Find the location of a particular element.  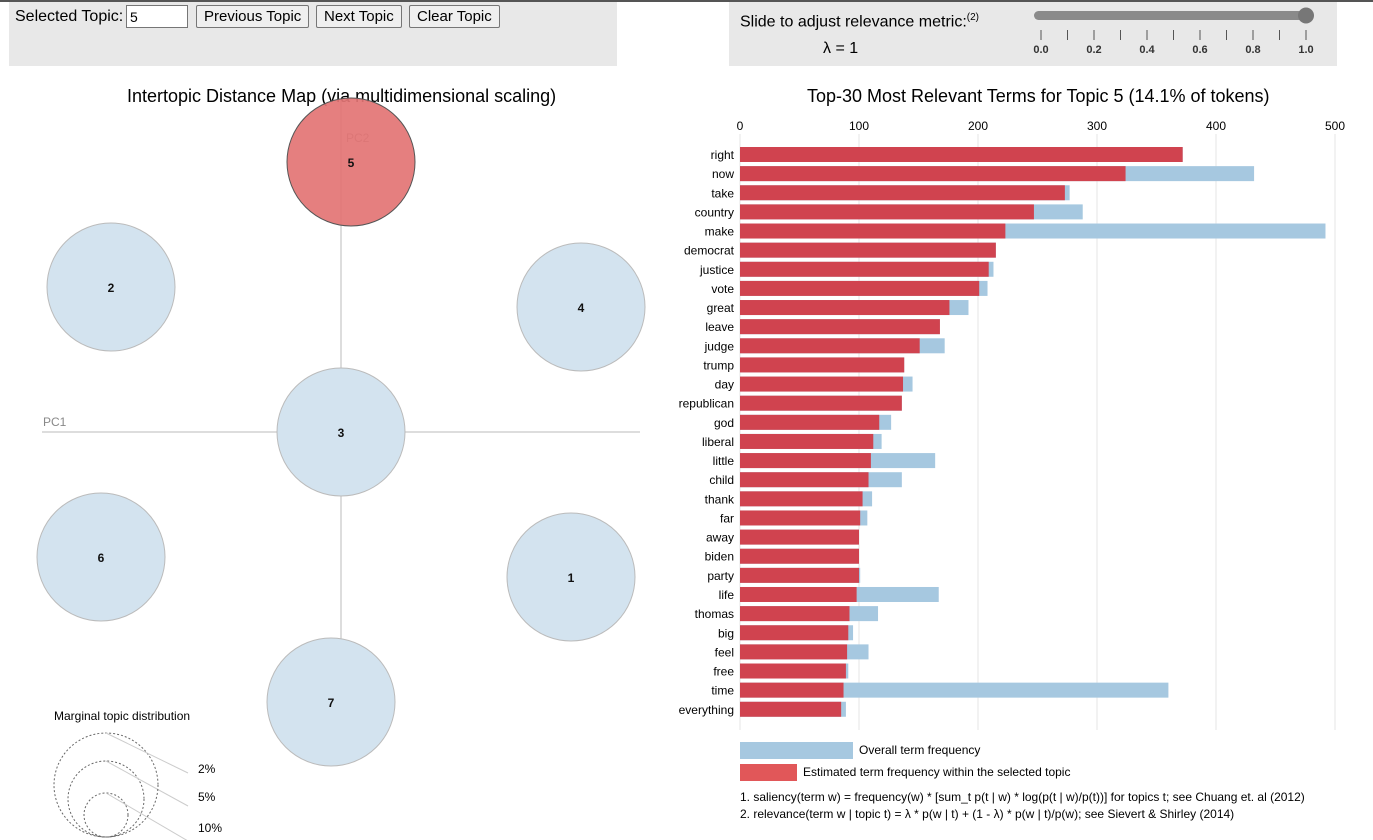

term-label-republican: republican is located at coordinates (706, 404).